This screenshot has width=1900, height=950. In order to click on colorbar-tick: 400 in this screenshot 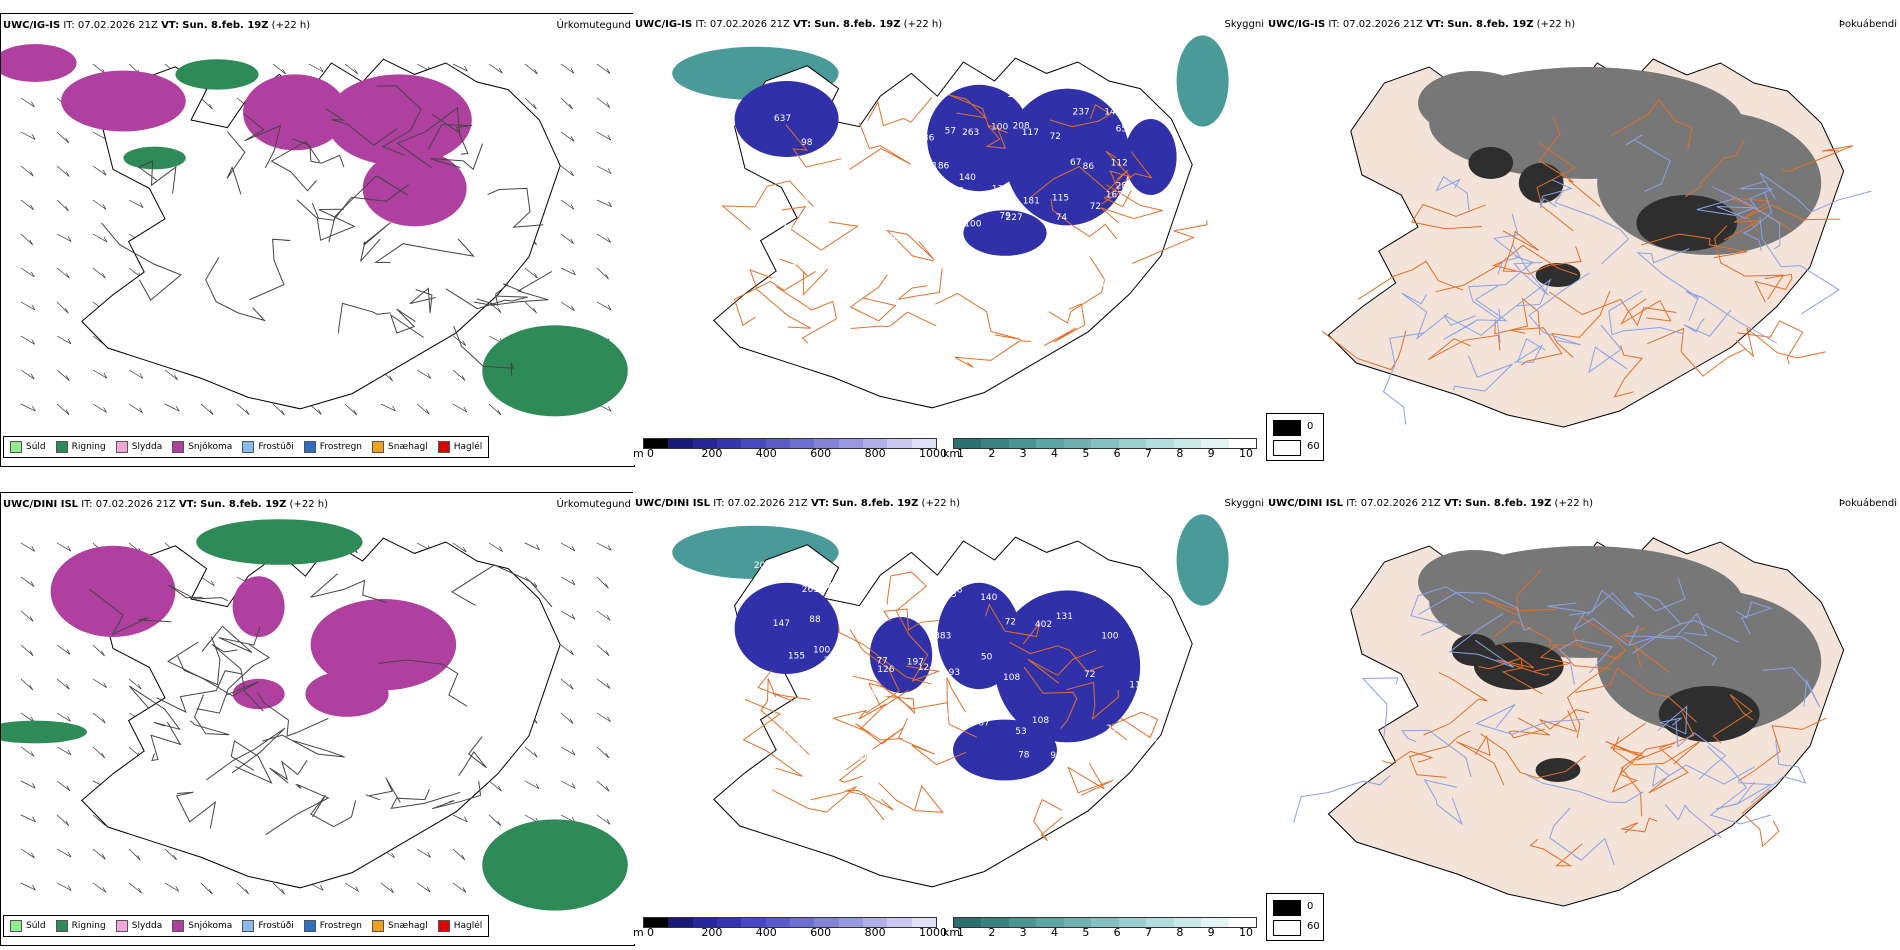, I will do `click(766, 932)`.